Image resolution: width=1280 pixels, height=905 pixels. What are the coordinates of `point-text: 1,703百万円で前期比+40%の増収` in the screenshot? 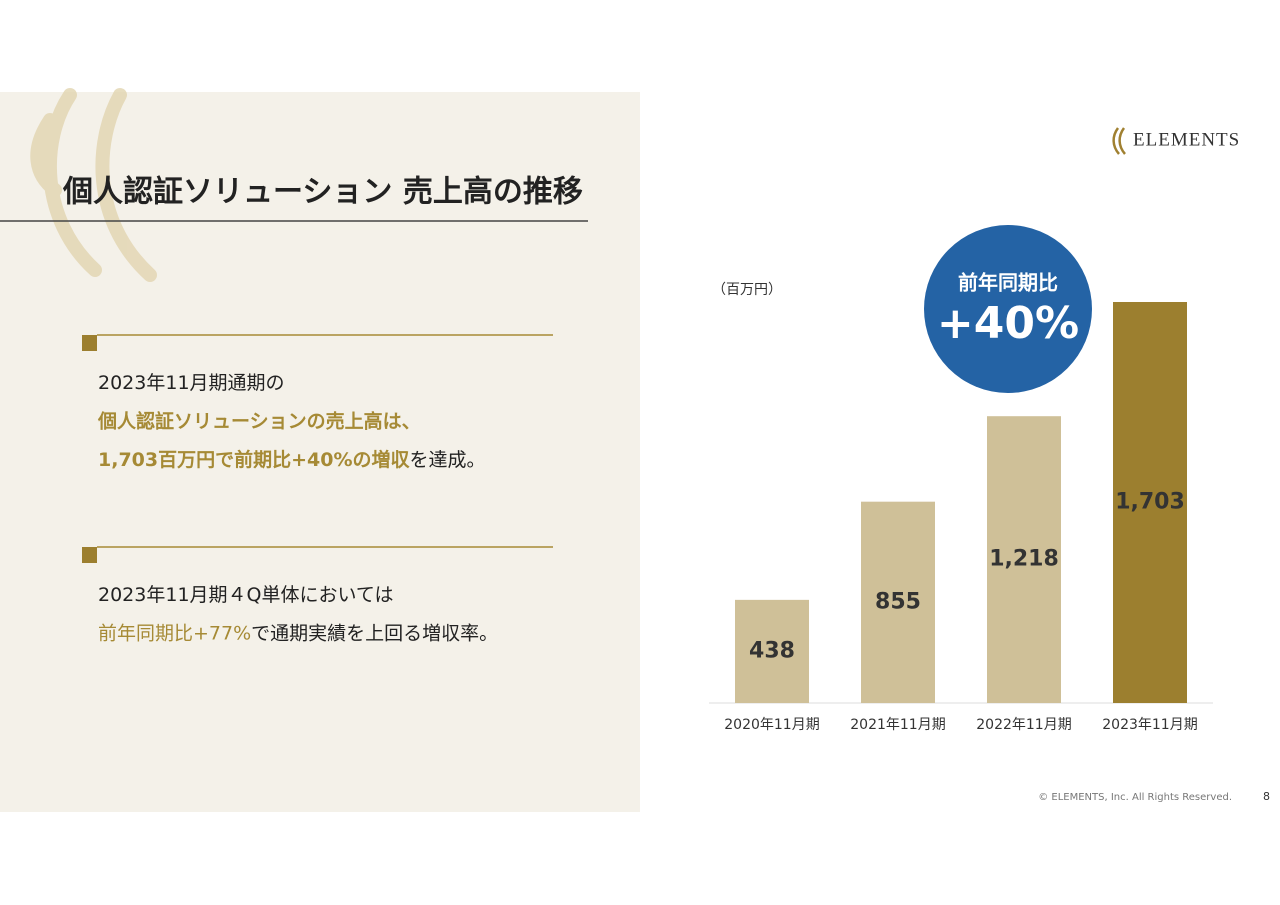 It's located at (254, 459).